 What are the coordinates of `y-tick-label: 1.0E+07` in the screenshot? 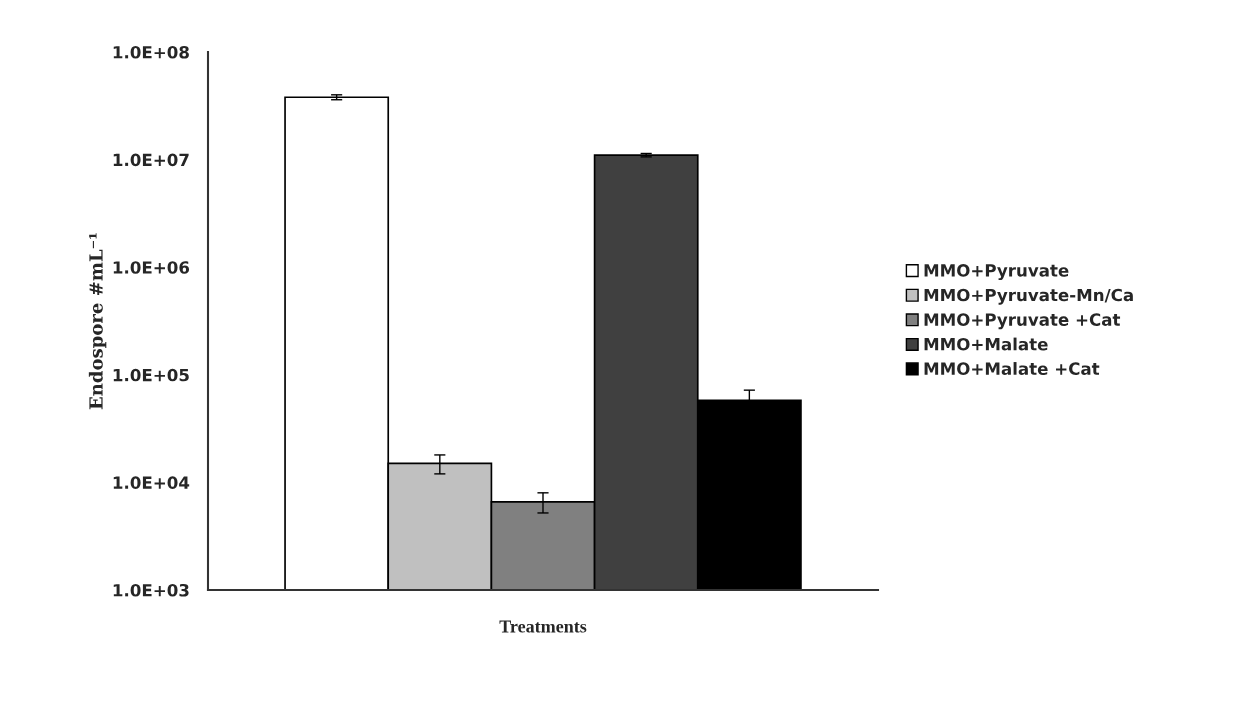 It's located at (151, 160).